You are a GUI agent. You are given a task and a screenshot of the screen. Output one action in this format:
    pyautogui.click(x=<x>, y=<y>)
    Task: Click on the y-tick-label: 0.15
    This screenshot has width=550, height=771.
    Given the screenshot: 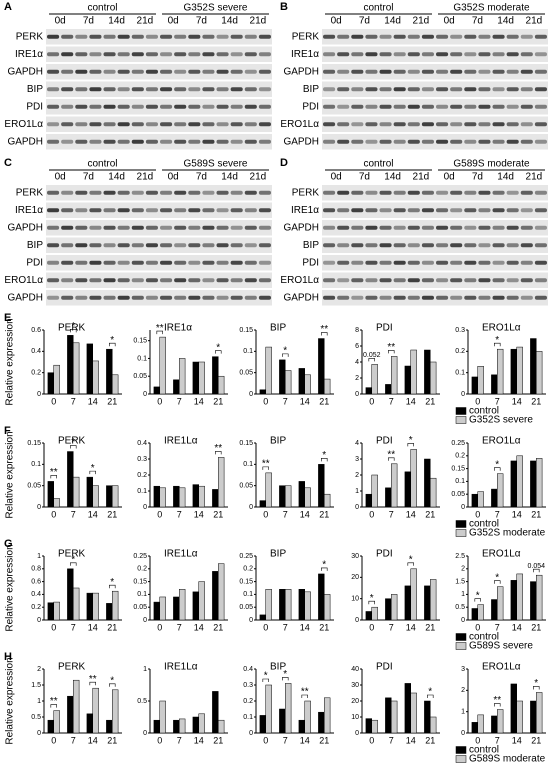 What is the action you would take?
    pyautogui.click(x=140, y=581)
    